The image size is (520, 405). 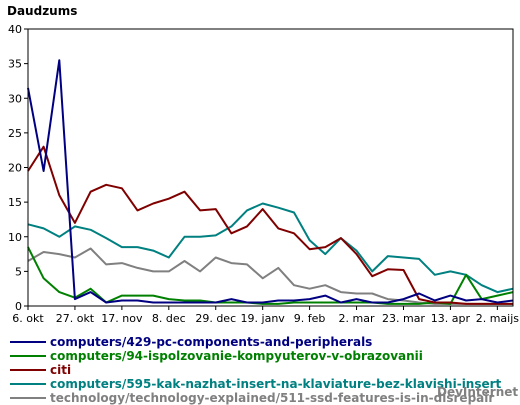 I want to click on chart-title: Daudzums, so click(x=42, y=11).